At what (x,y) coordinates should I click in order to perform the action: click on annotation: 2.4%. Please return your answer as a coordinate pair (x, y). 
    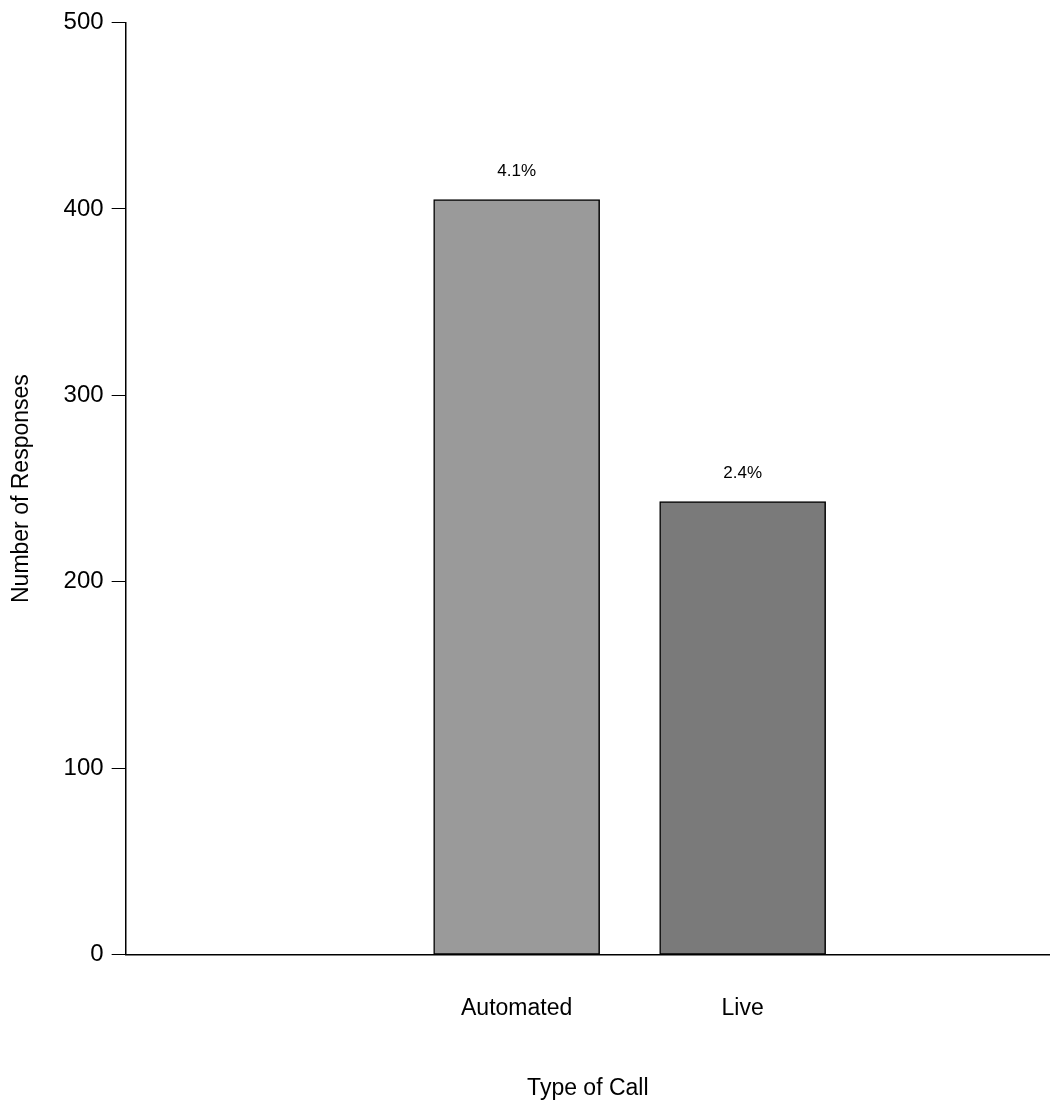
    Looking at the image, I should click on (743, 472).